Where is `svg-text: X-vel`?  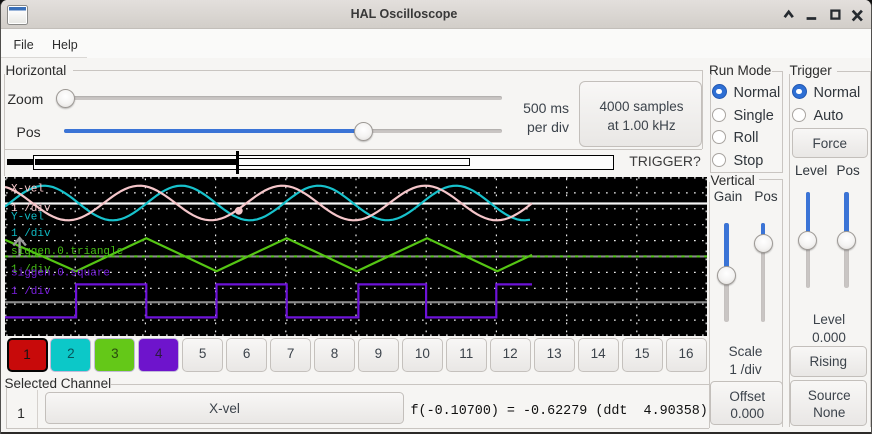 svg-text: X-vel is located at coordinates (27, 190).